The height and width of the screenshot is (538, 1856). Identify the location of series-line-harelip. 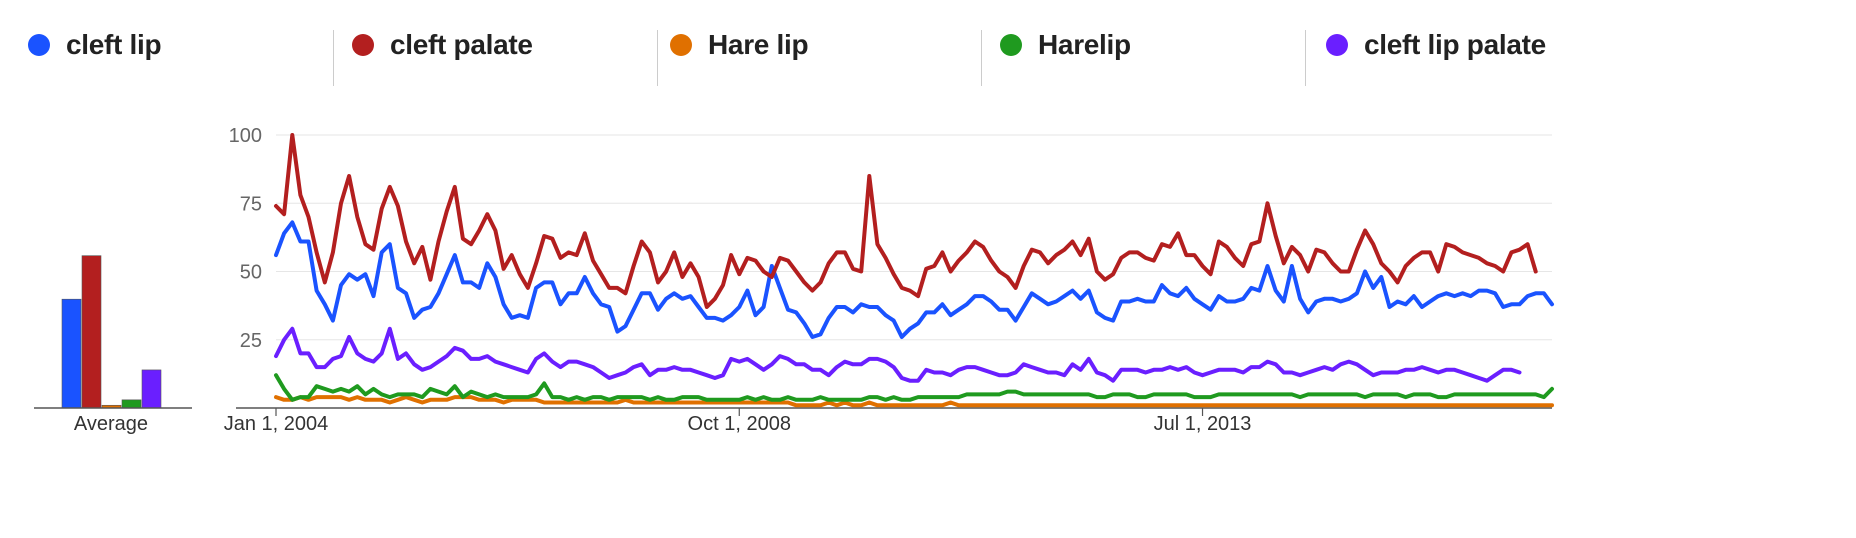
(914, 387).